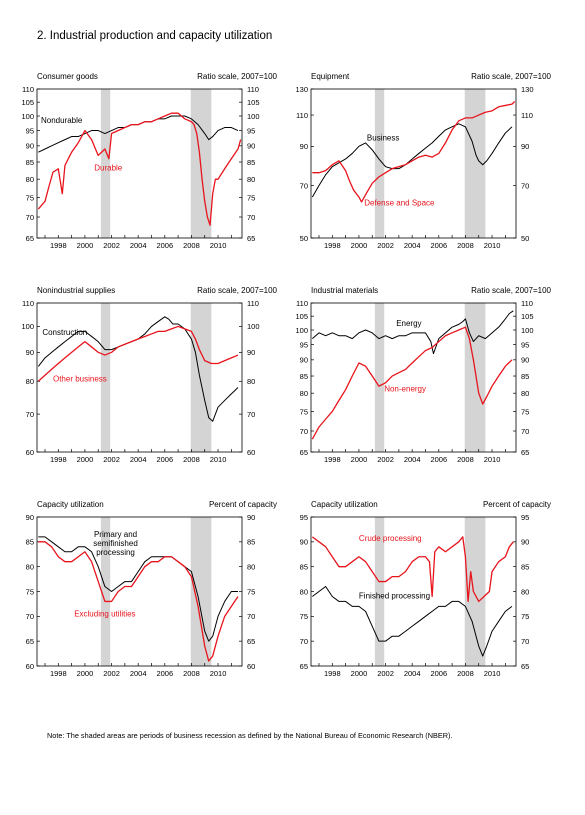 The width and height of the screenshot is (585, 815). Describe the element at coordinates (527, 303) in the screenshot. I see `y-tick-label-right: 110` at that location.